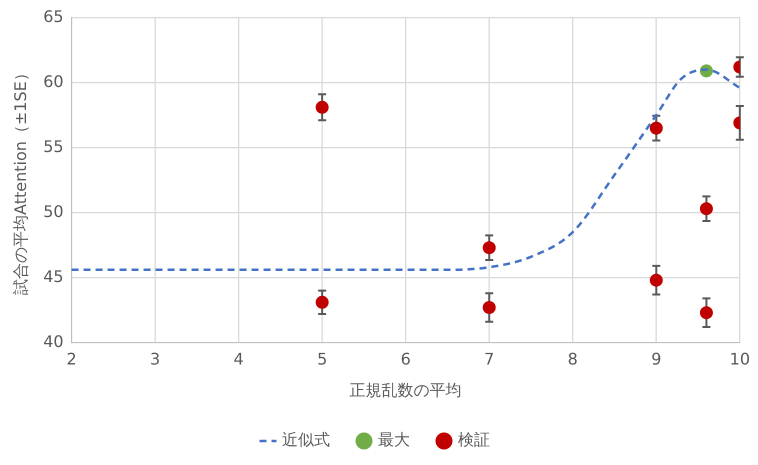 The image size is (758, 465). What do you see at coordinates (394, 440) in the screenshot?
I see `legend-label: 最大` at bounding box center [394, 440].